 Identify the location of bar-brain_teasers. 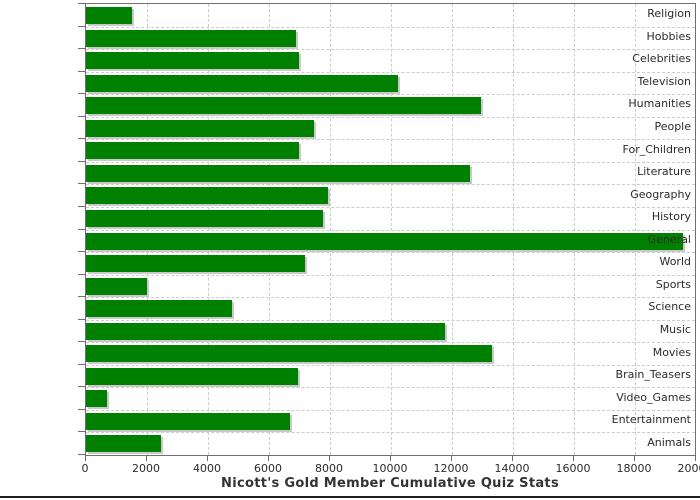
(192, 376).